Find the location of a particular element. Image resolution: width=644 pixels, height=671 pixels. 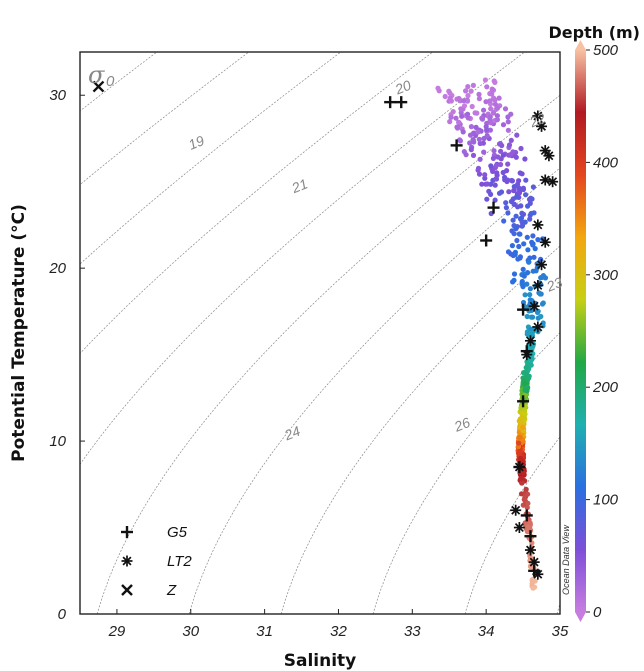

colorbar-bottom-arrow is located at coordinates (580, 617).